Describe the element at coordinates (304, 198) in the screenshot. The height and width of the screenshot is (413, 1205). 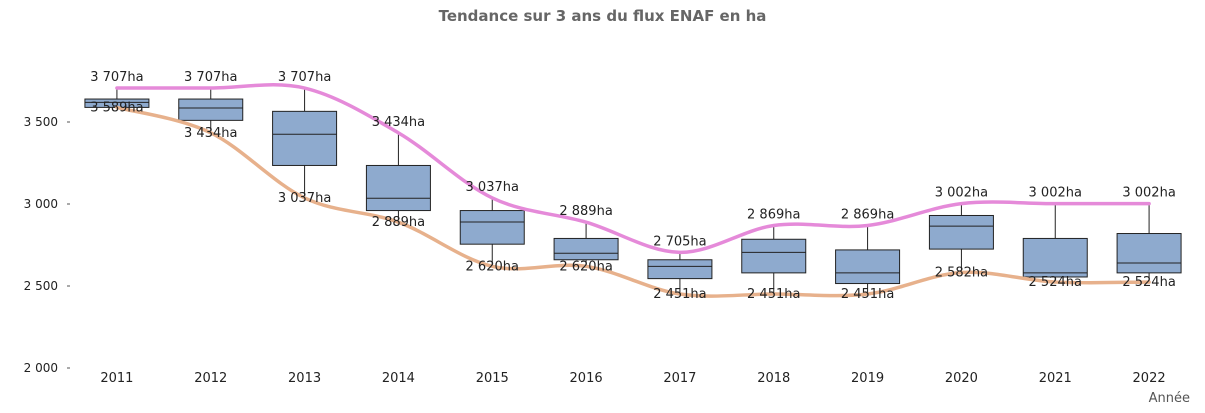
I see `min-data-label: 3 037ha` at that location.